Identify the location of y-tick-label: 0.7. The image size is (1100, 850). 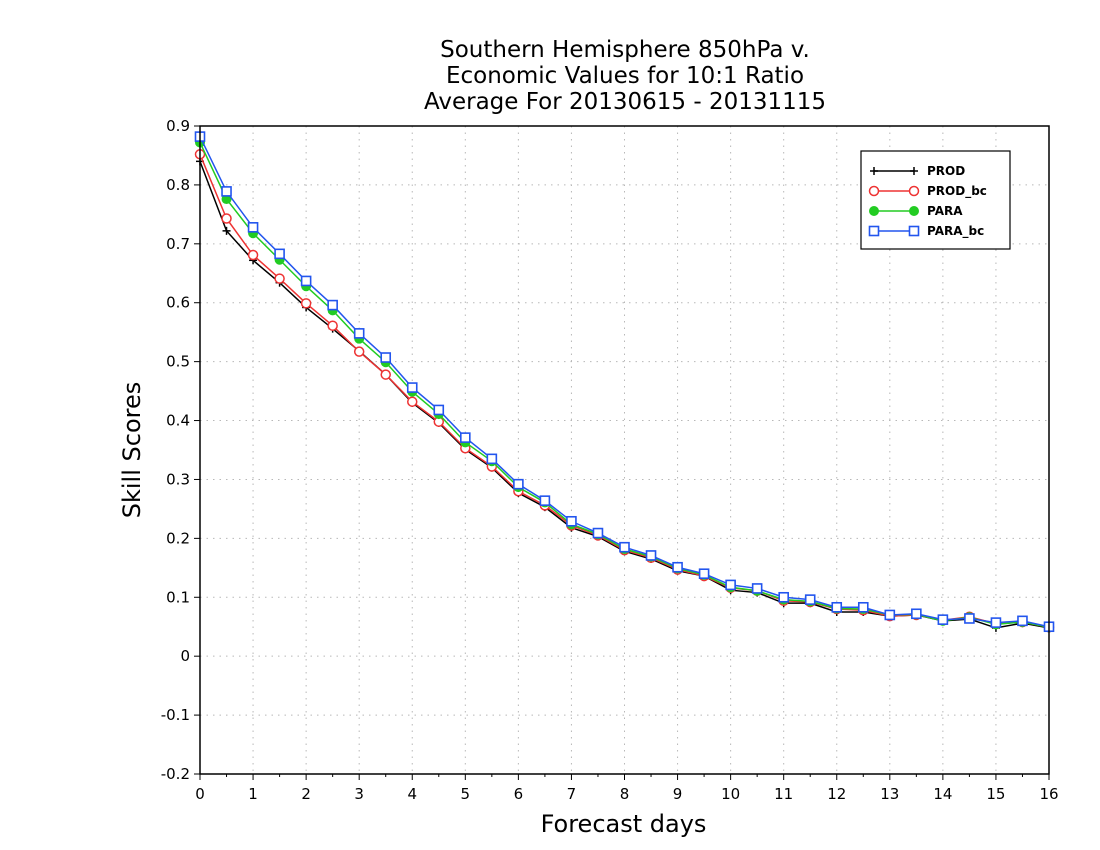
(178, 244).